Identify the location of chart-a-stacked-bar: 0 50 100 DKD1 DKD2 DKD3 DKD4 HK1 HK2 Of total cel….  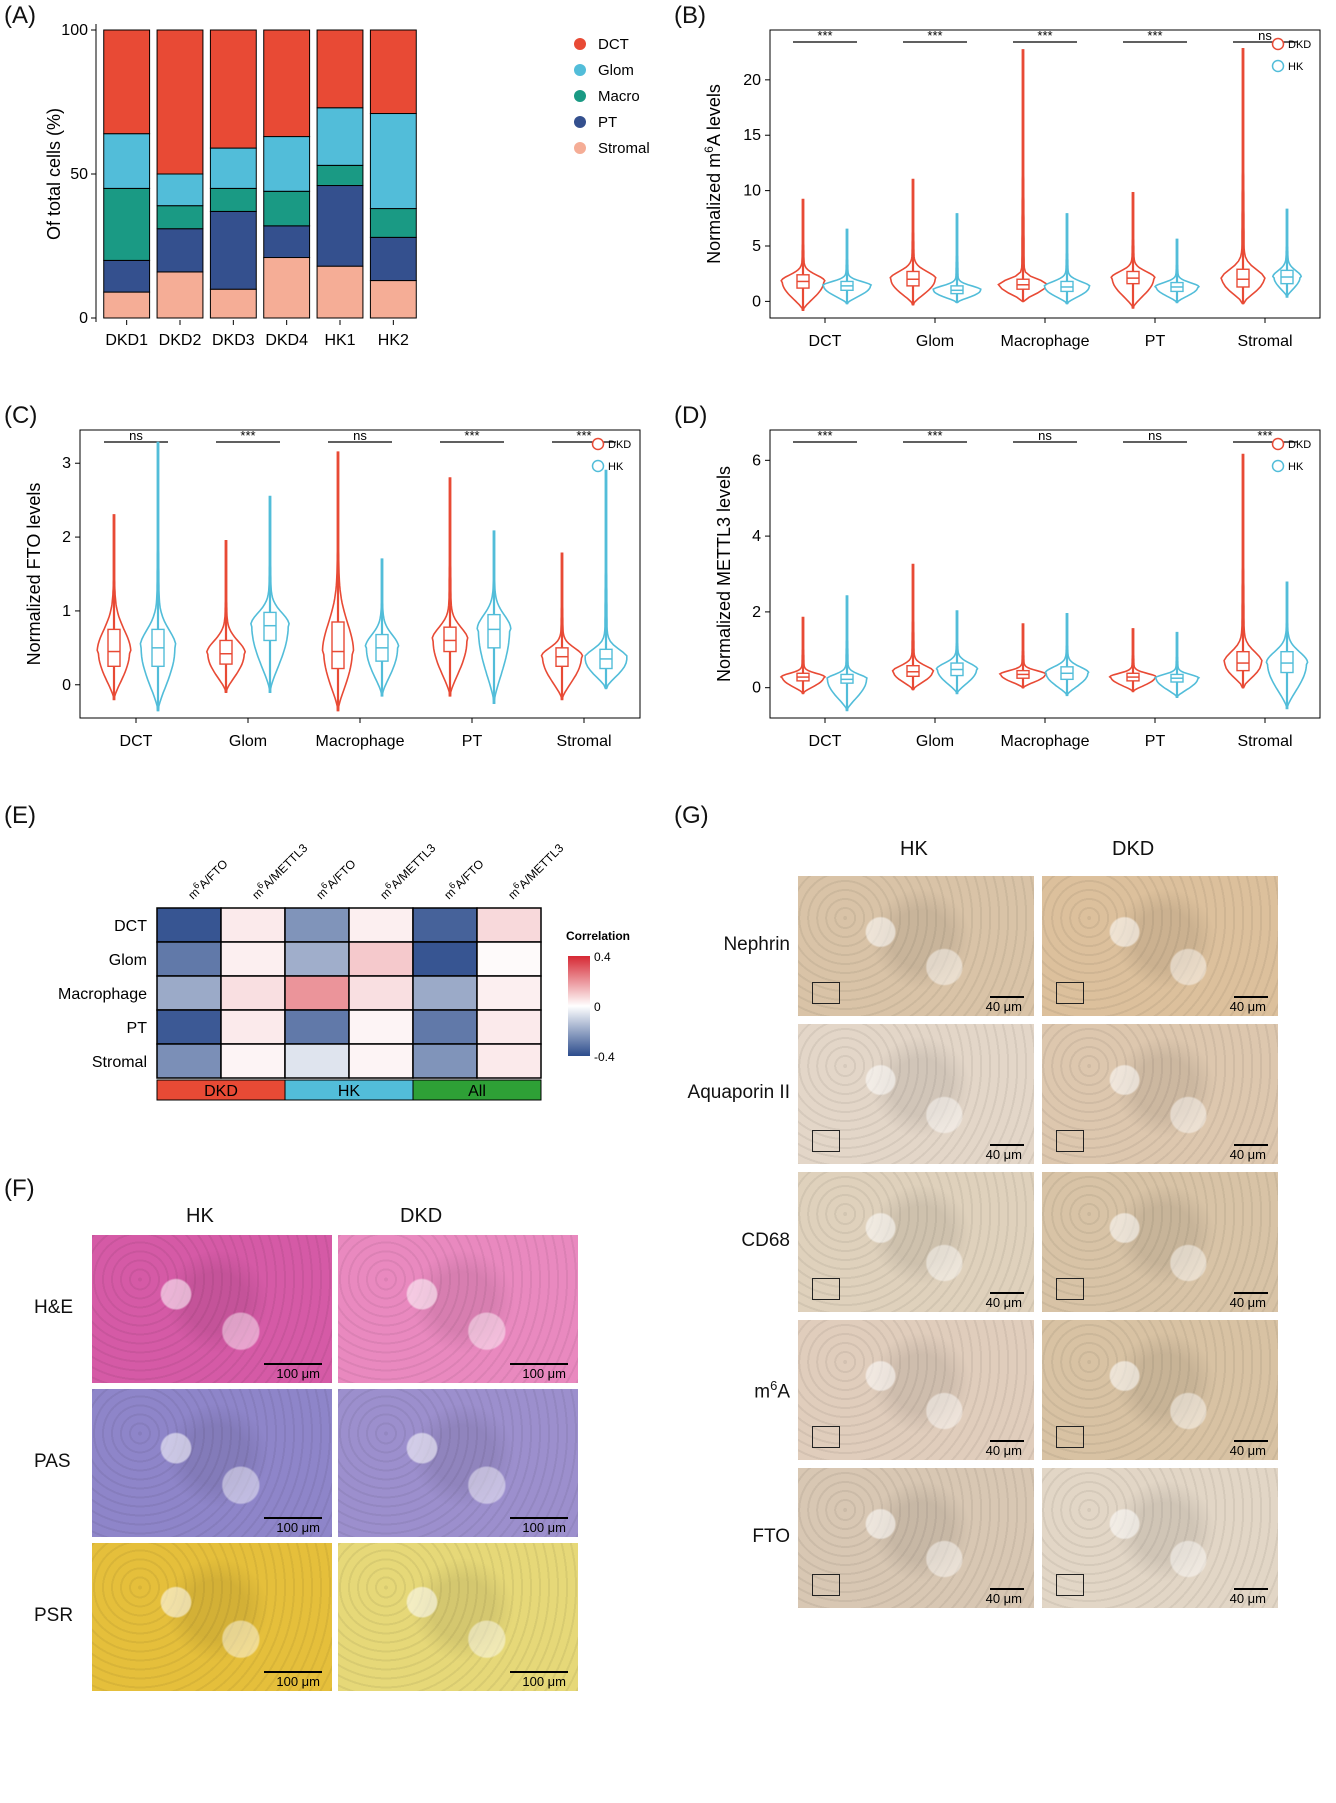
(347, 185).